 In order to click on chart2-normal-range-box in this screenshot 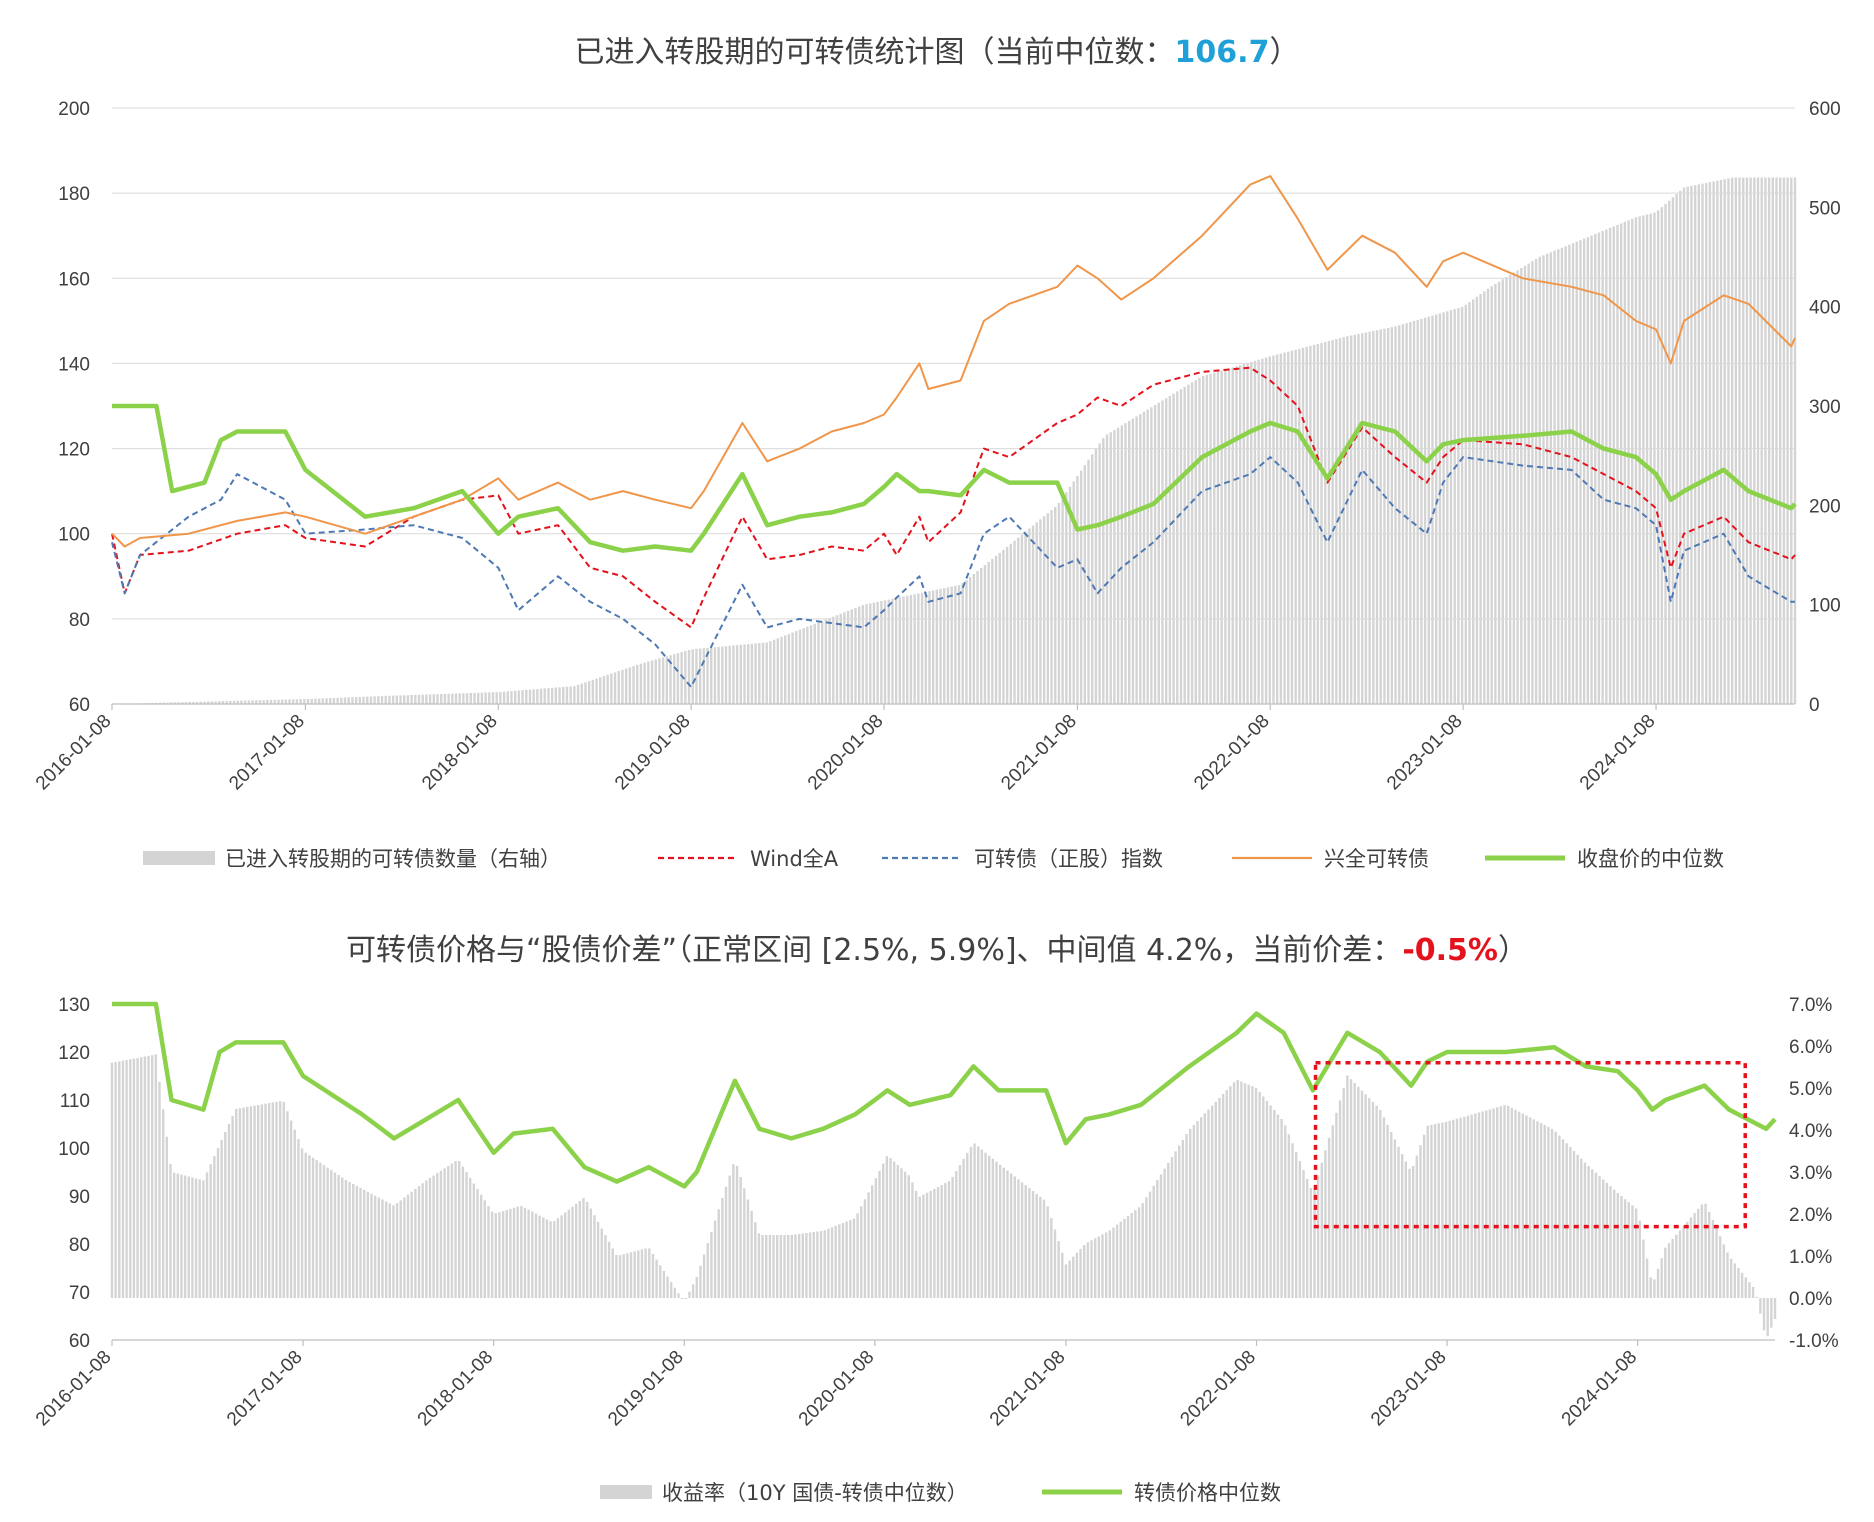, I will do `click(1530, 1145)`.